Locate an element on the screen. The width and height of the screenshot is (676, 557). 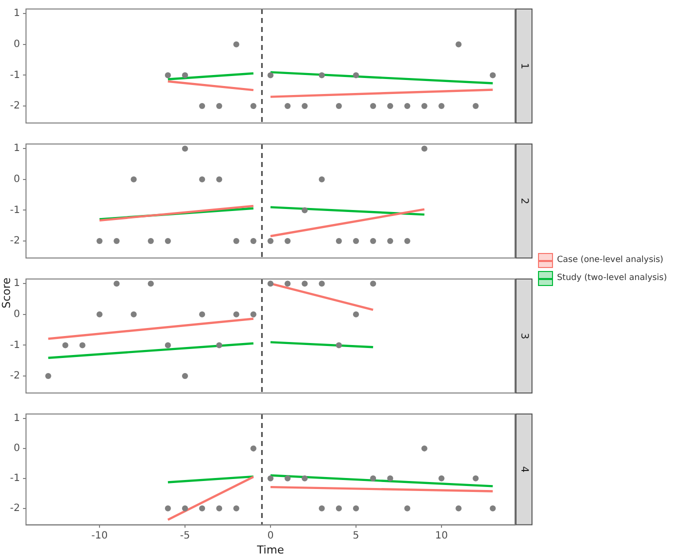
x-tick-label: -5 is located at coordinates (185, 536).